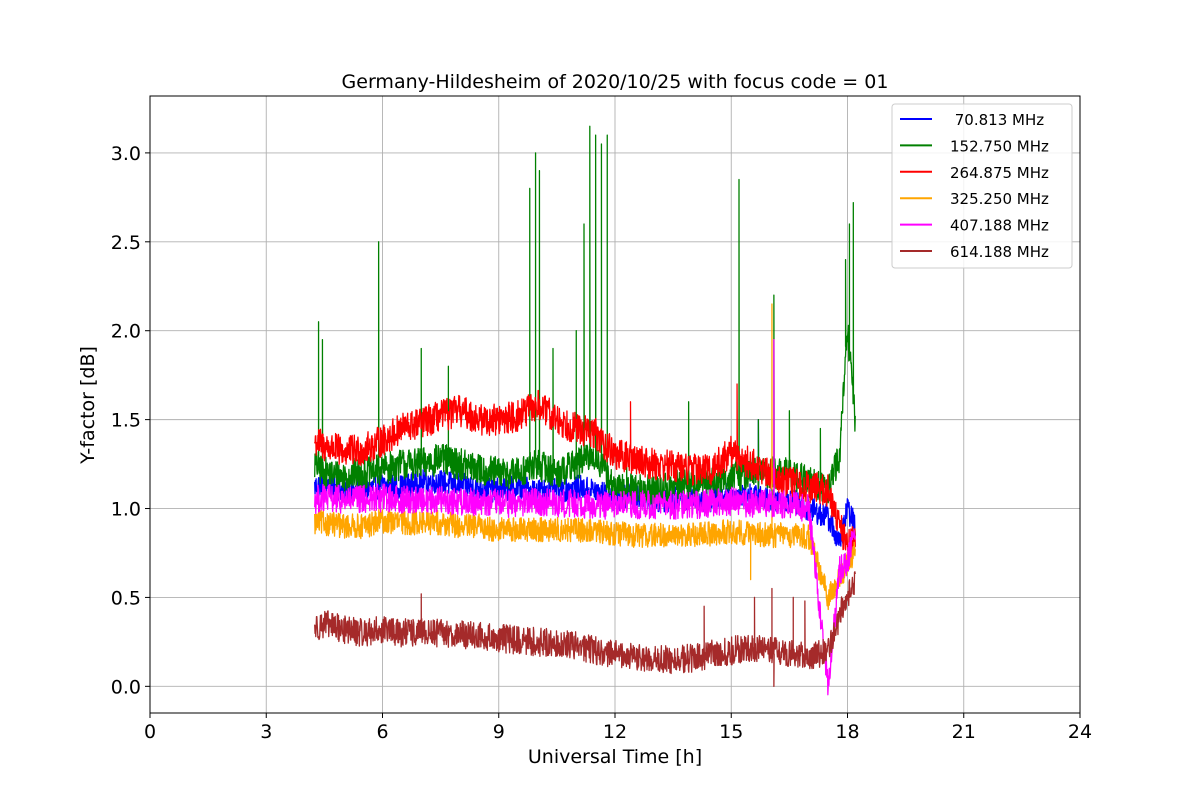  What do you see at coordinates (126, 421) in the screenshot?
I see `y-tick-label: 1.5` at bounding box center [126, 421].